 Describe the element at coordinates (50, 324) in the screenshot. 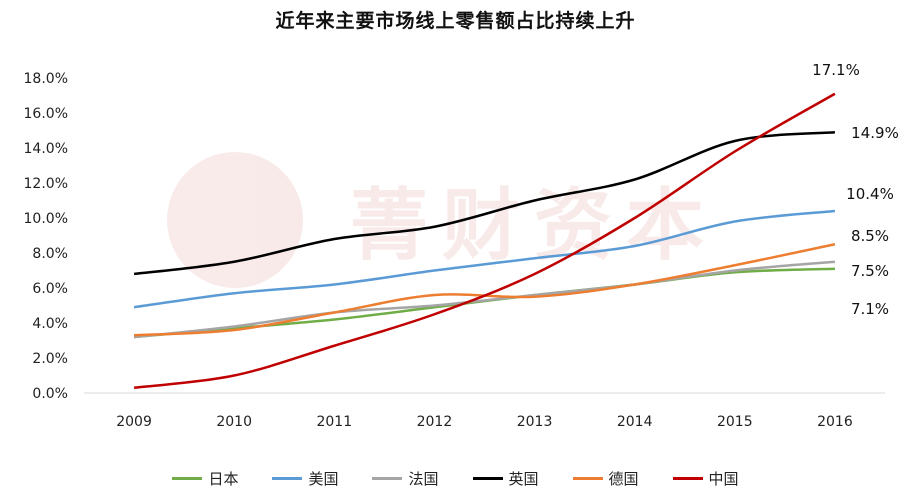

I see `y-tick-label: 4.0%` at that location.